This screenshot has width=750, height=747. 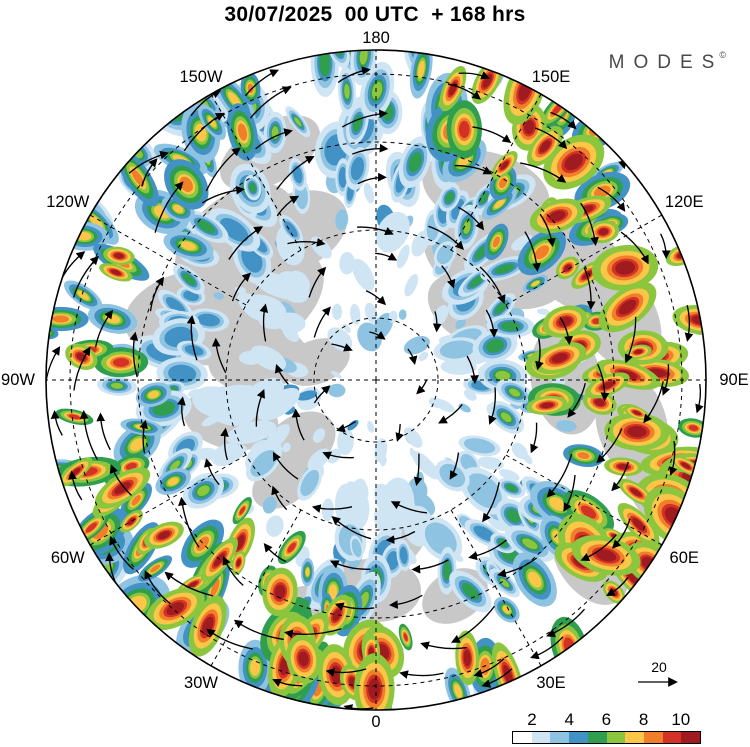 I want to click on reference-arrow-icon, so click(x=658, y=682).